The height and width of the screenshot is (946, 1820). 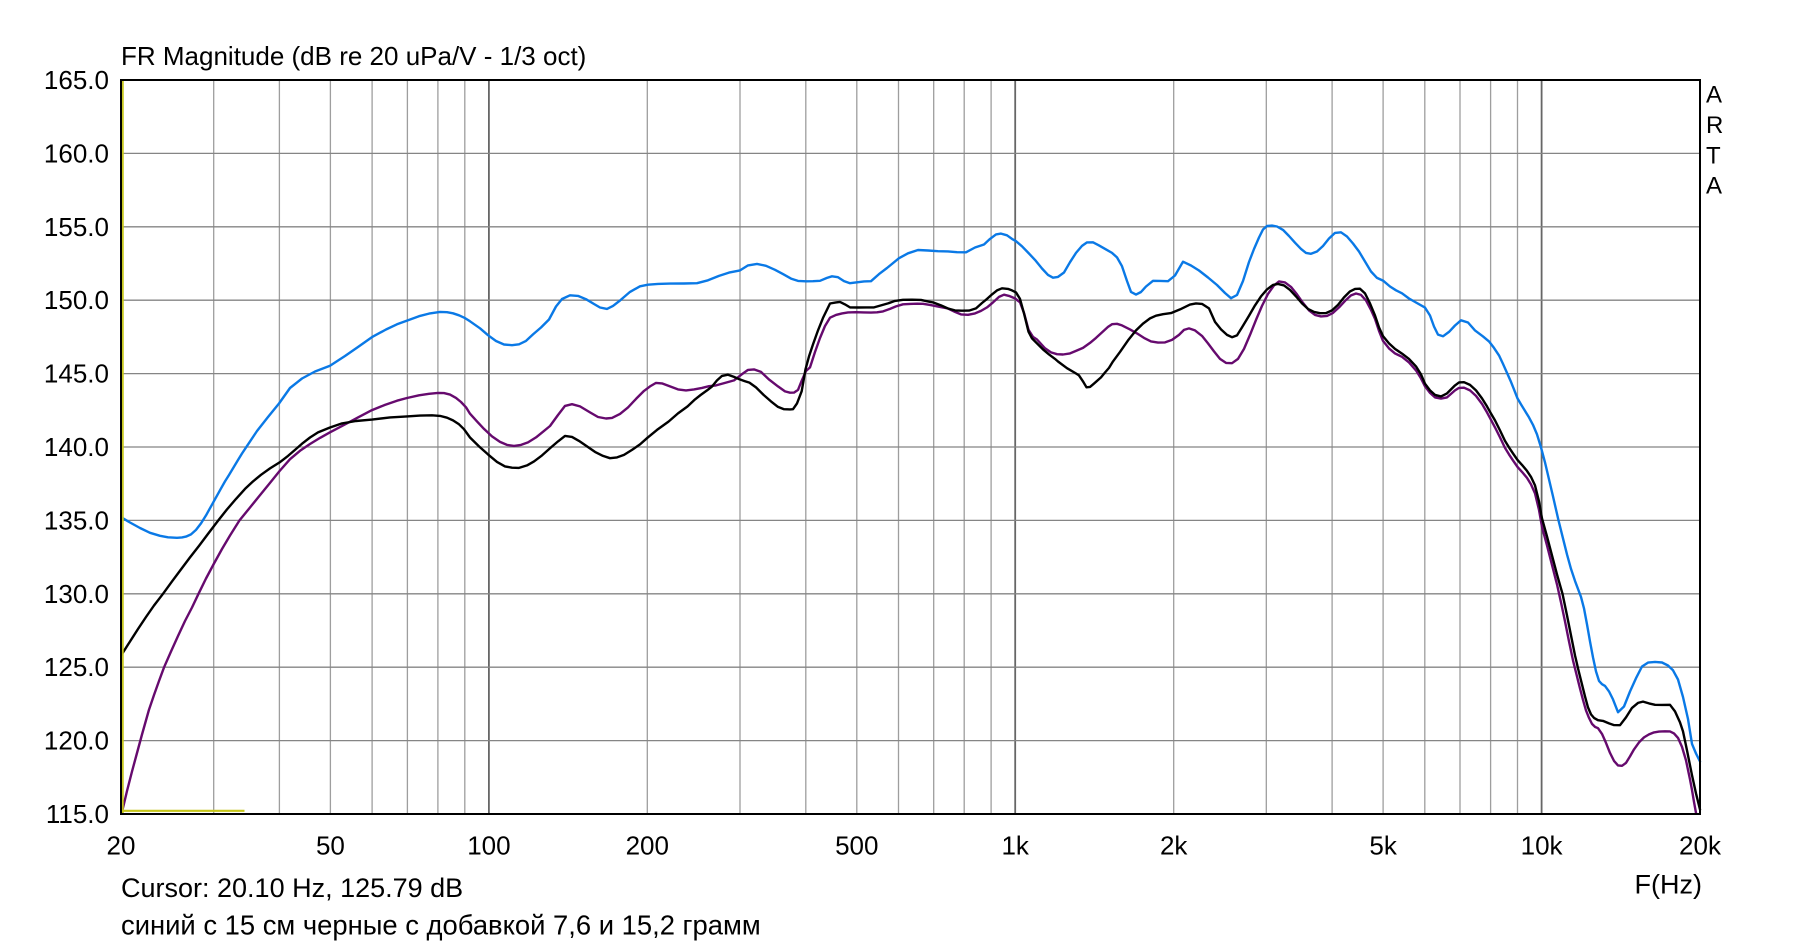 What do you see at coordinates (1714, 125) in the screenshot?
I see `svg-text: R` at bounding box center [1714, 125].